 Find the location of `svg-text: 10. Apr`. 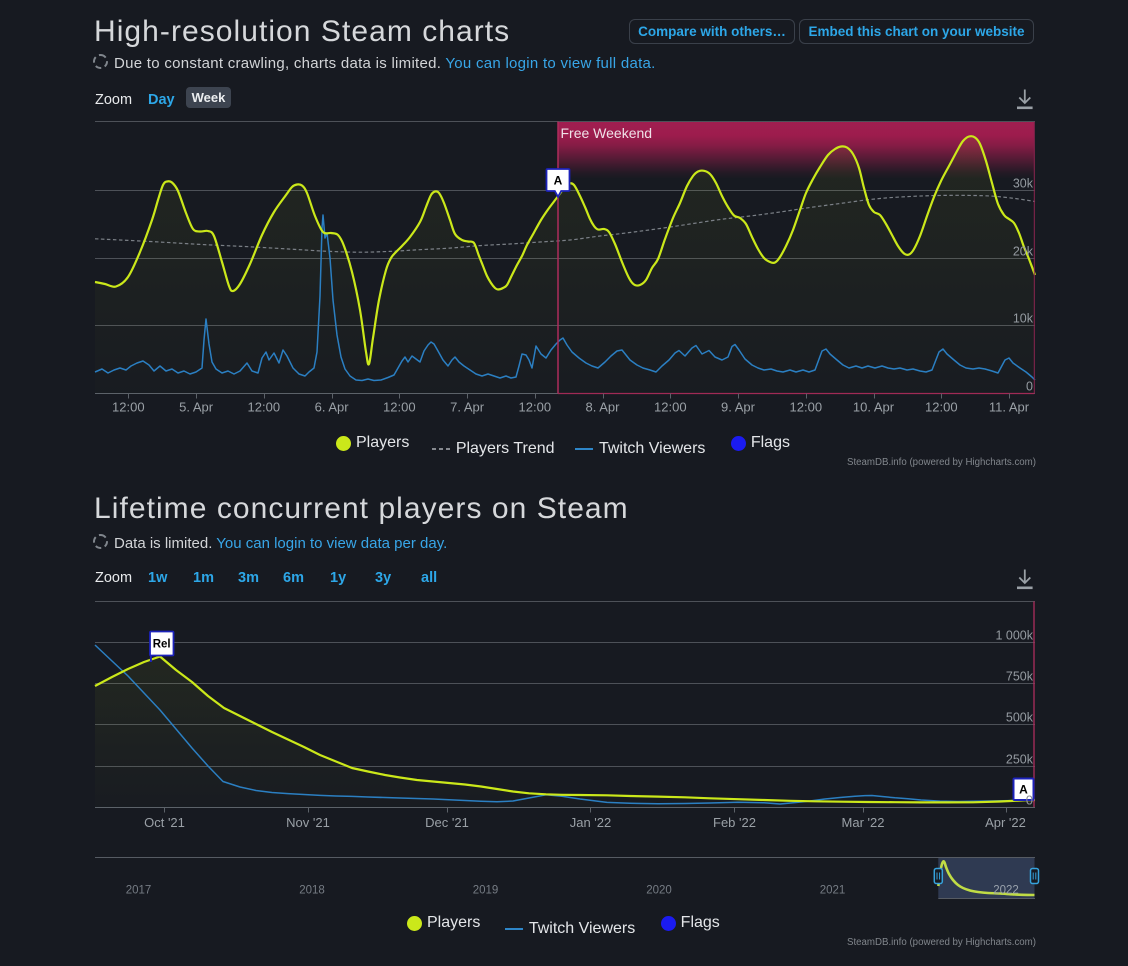

svg-text: 10. Apr is located at coordinates (874, 407).